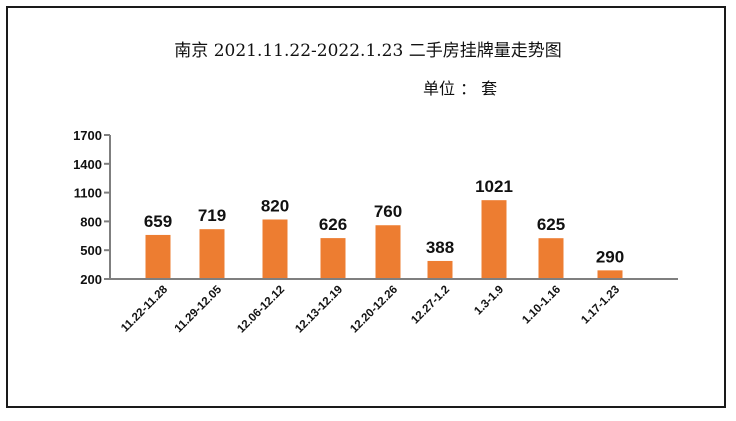  Describe the element at coordinates (551, 224) in the screenshot. I see `bar-value-label: 625` at that location.